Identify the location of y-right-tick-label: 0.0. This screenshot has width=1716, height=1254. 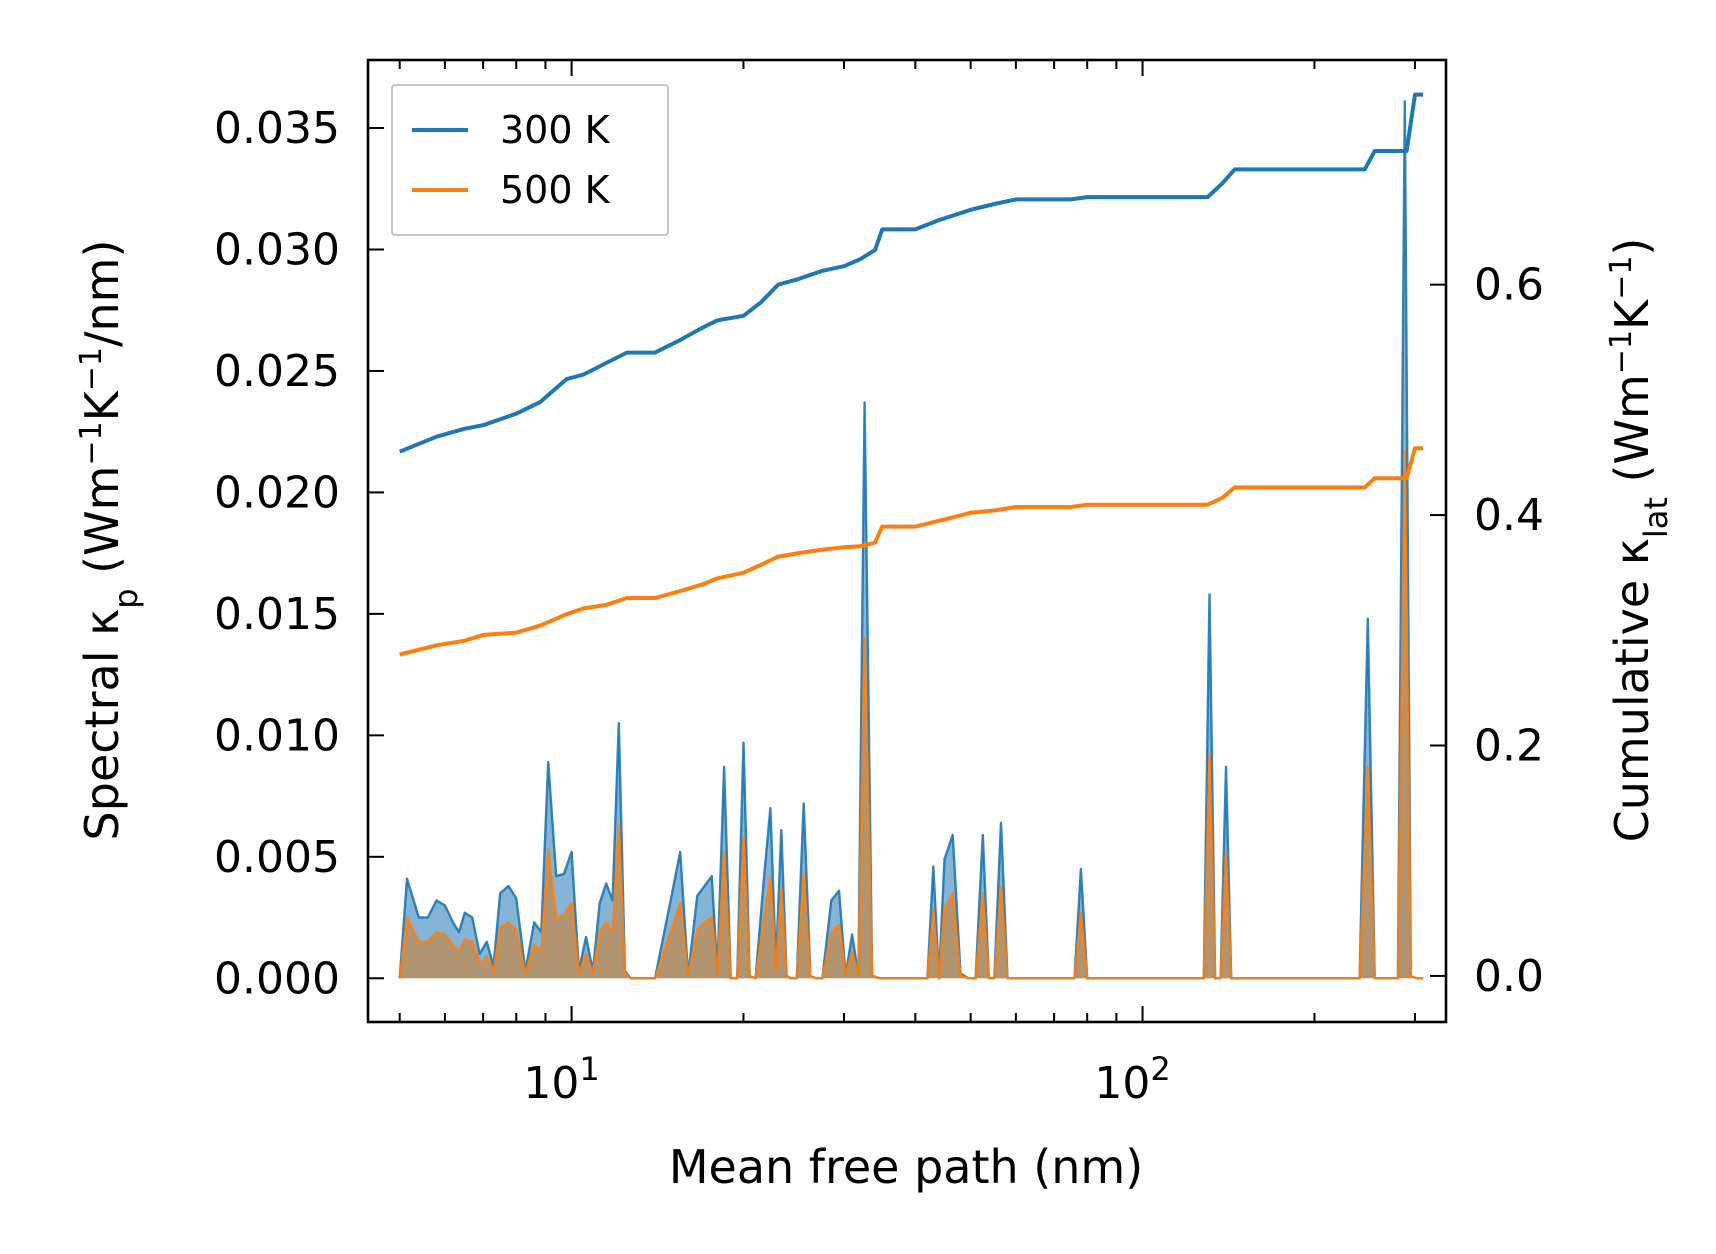
(1509, 976).